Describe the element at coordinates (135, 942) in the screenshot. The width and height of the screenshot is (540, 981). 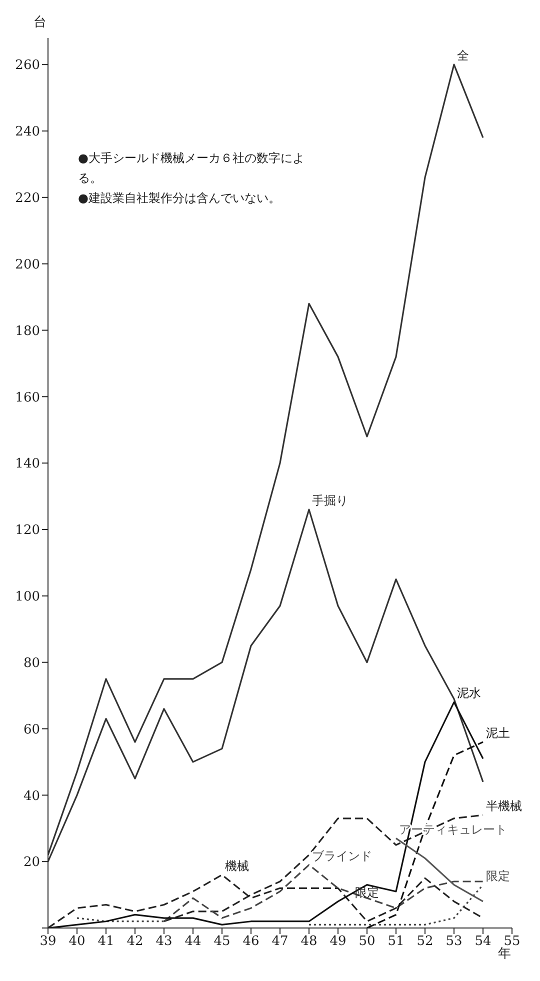
I see `x-tick-label: 42` at that location.